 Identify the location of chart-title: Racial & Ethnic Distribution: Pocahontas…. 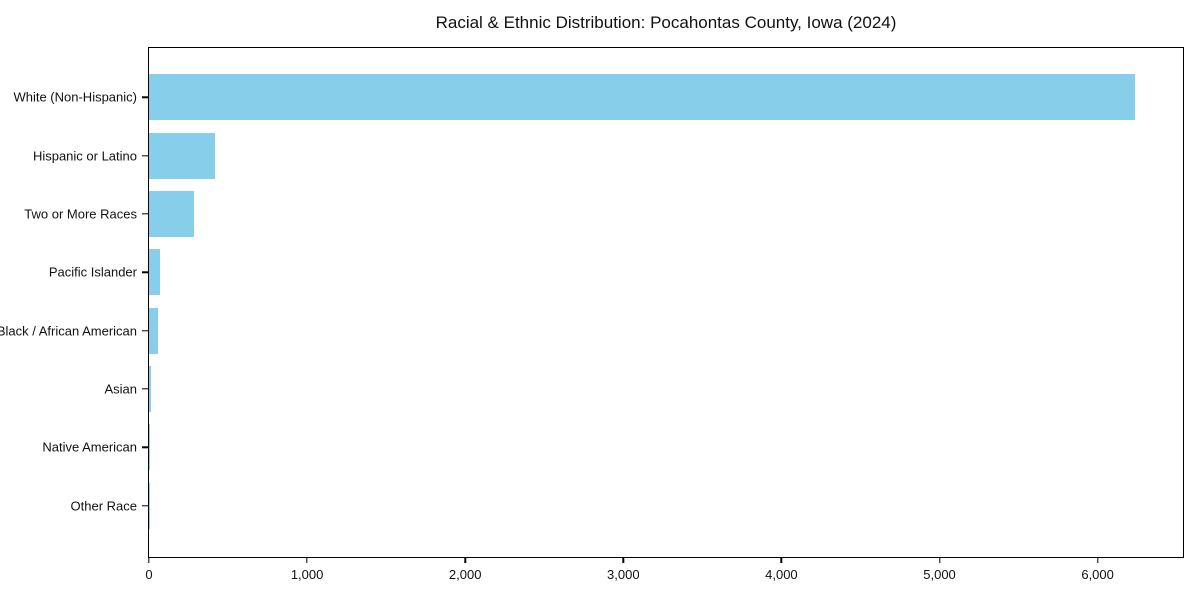
(666, 22).